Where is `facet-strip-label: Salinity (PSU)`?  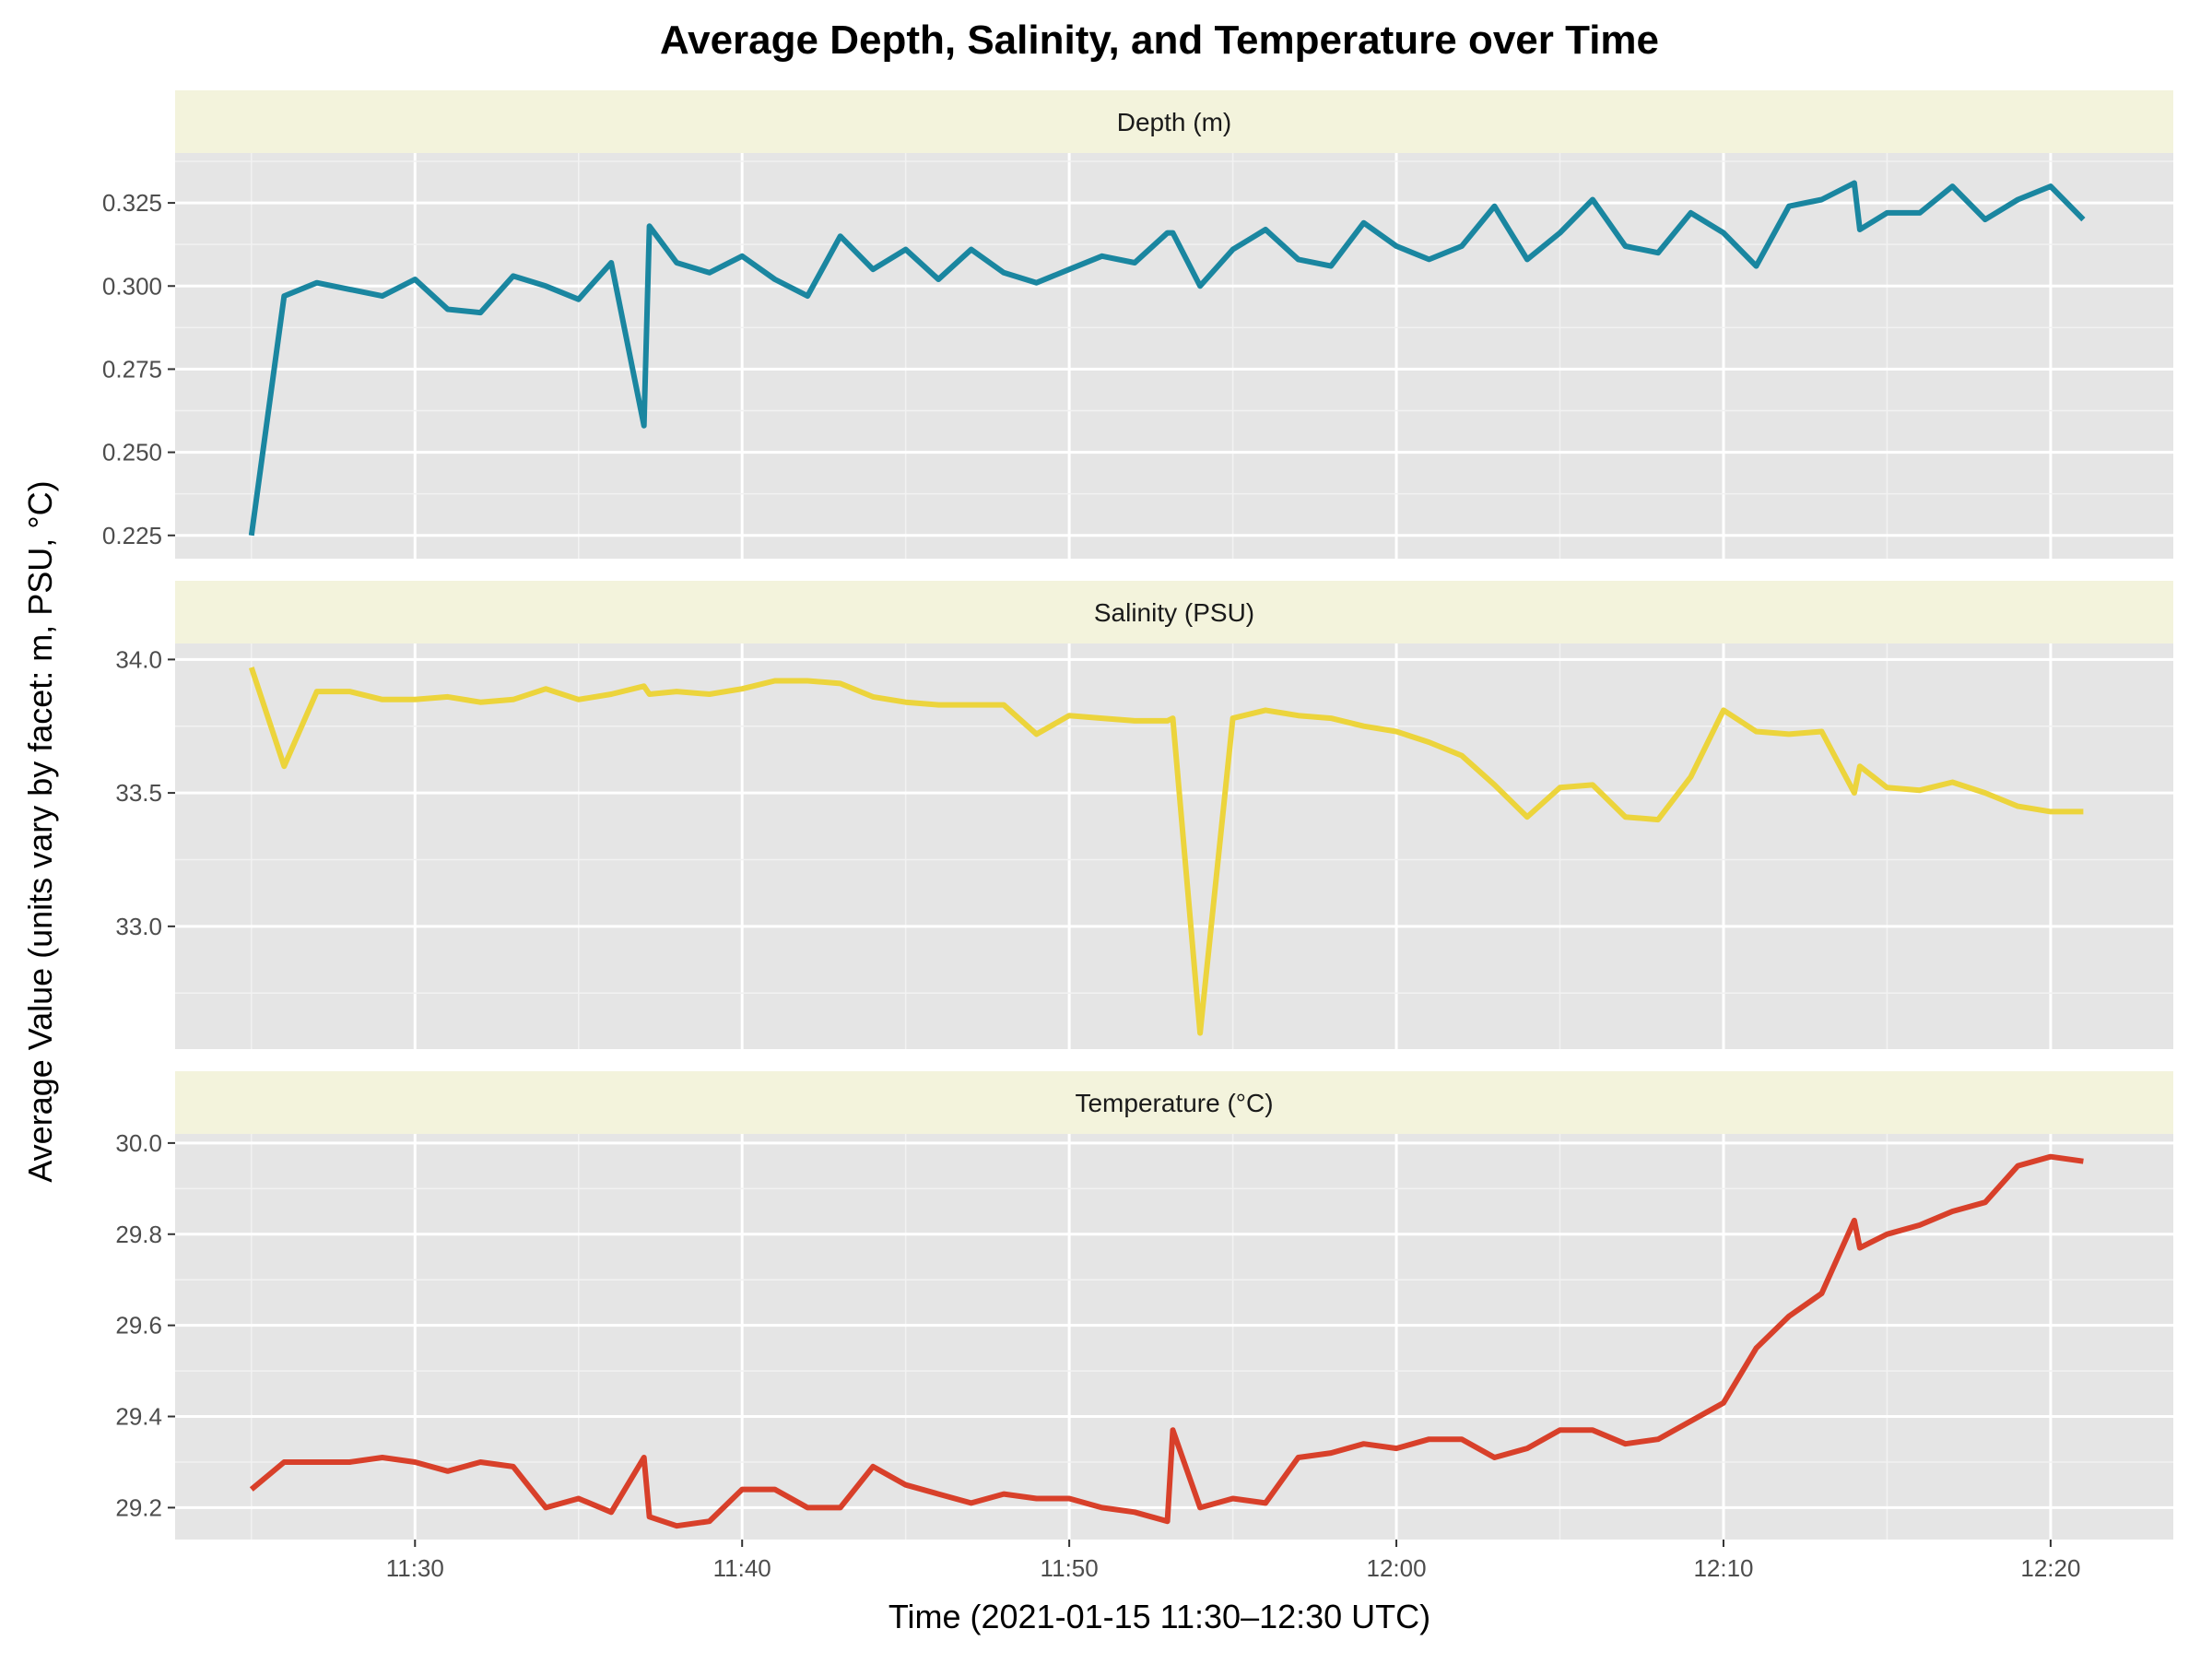
facet-strip-label: Salinity (PSU) is located at coordinates (1174, 612).